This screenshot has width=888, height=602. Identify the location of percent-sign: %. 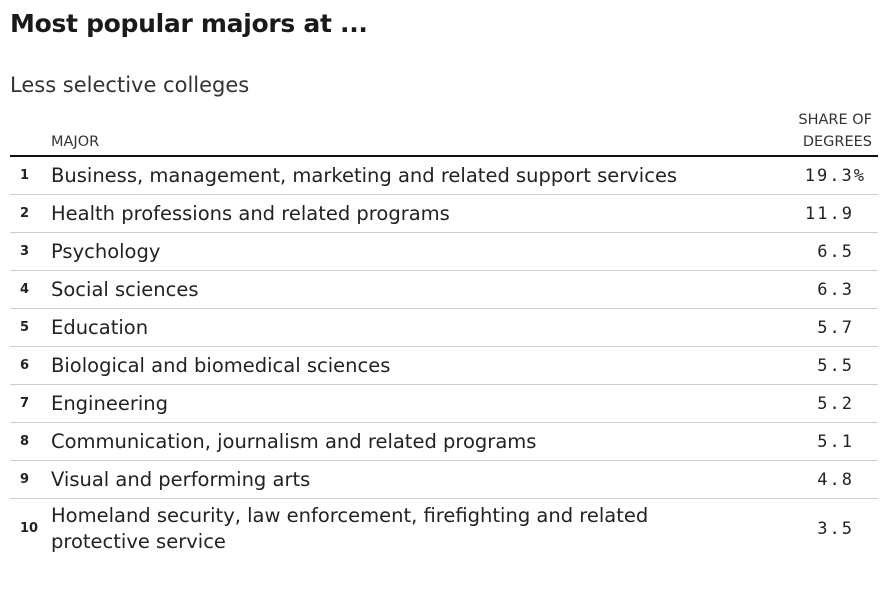
(859, 175).